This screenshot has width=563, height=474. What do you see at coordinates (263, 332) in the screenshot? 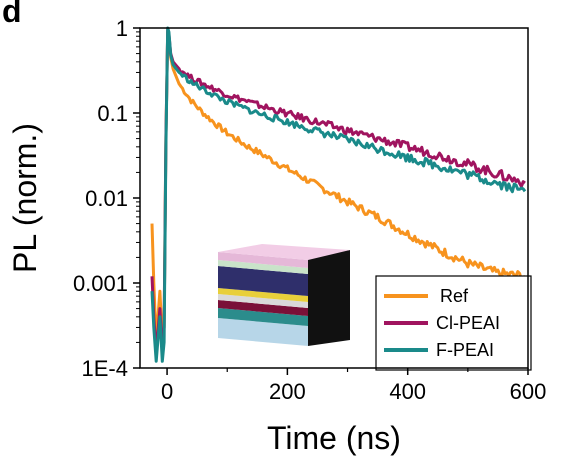
I see `stack-layer-bottom` at bounding box center [263, 332].